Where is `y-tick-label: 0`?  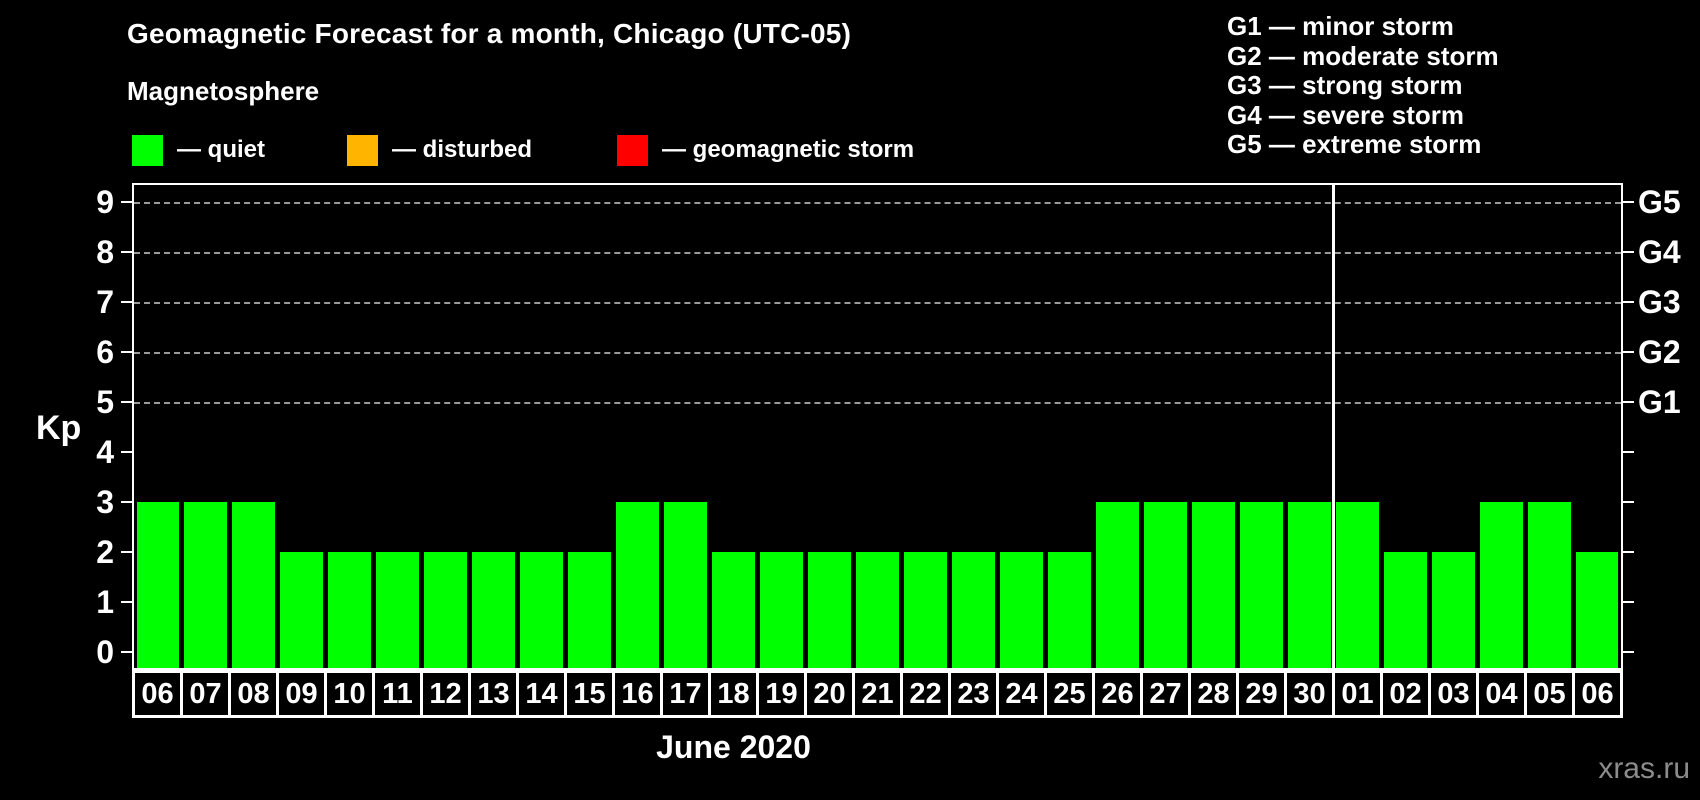
y-tick-label: 0 is located at coordinates (105, 652).